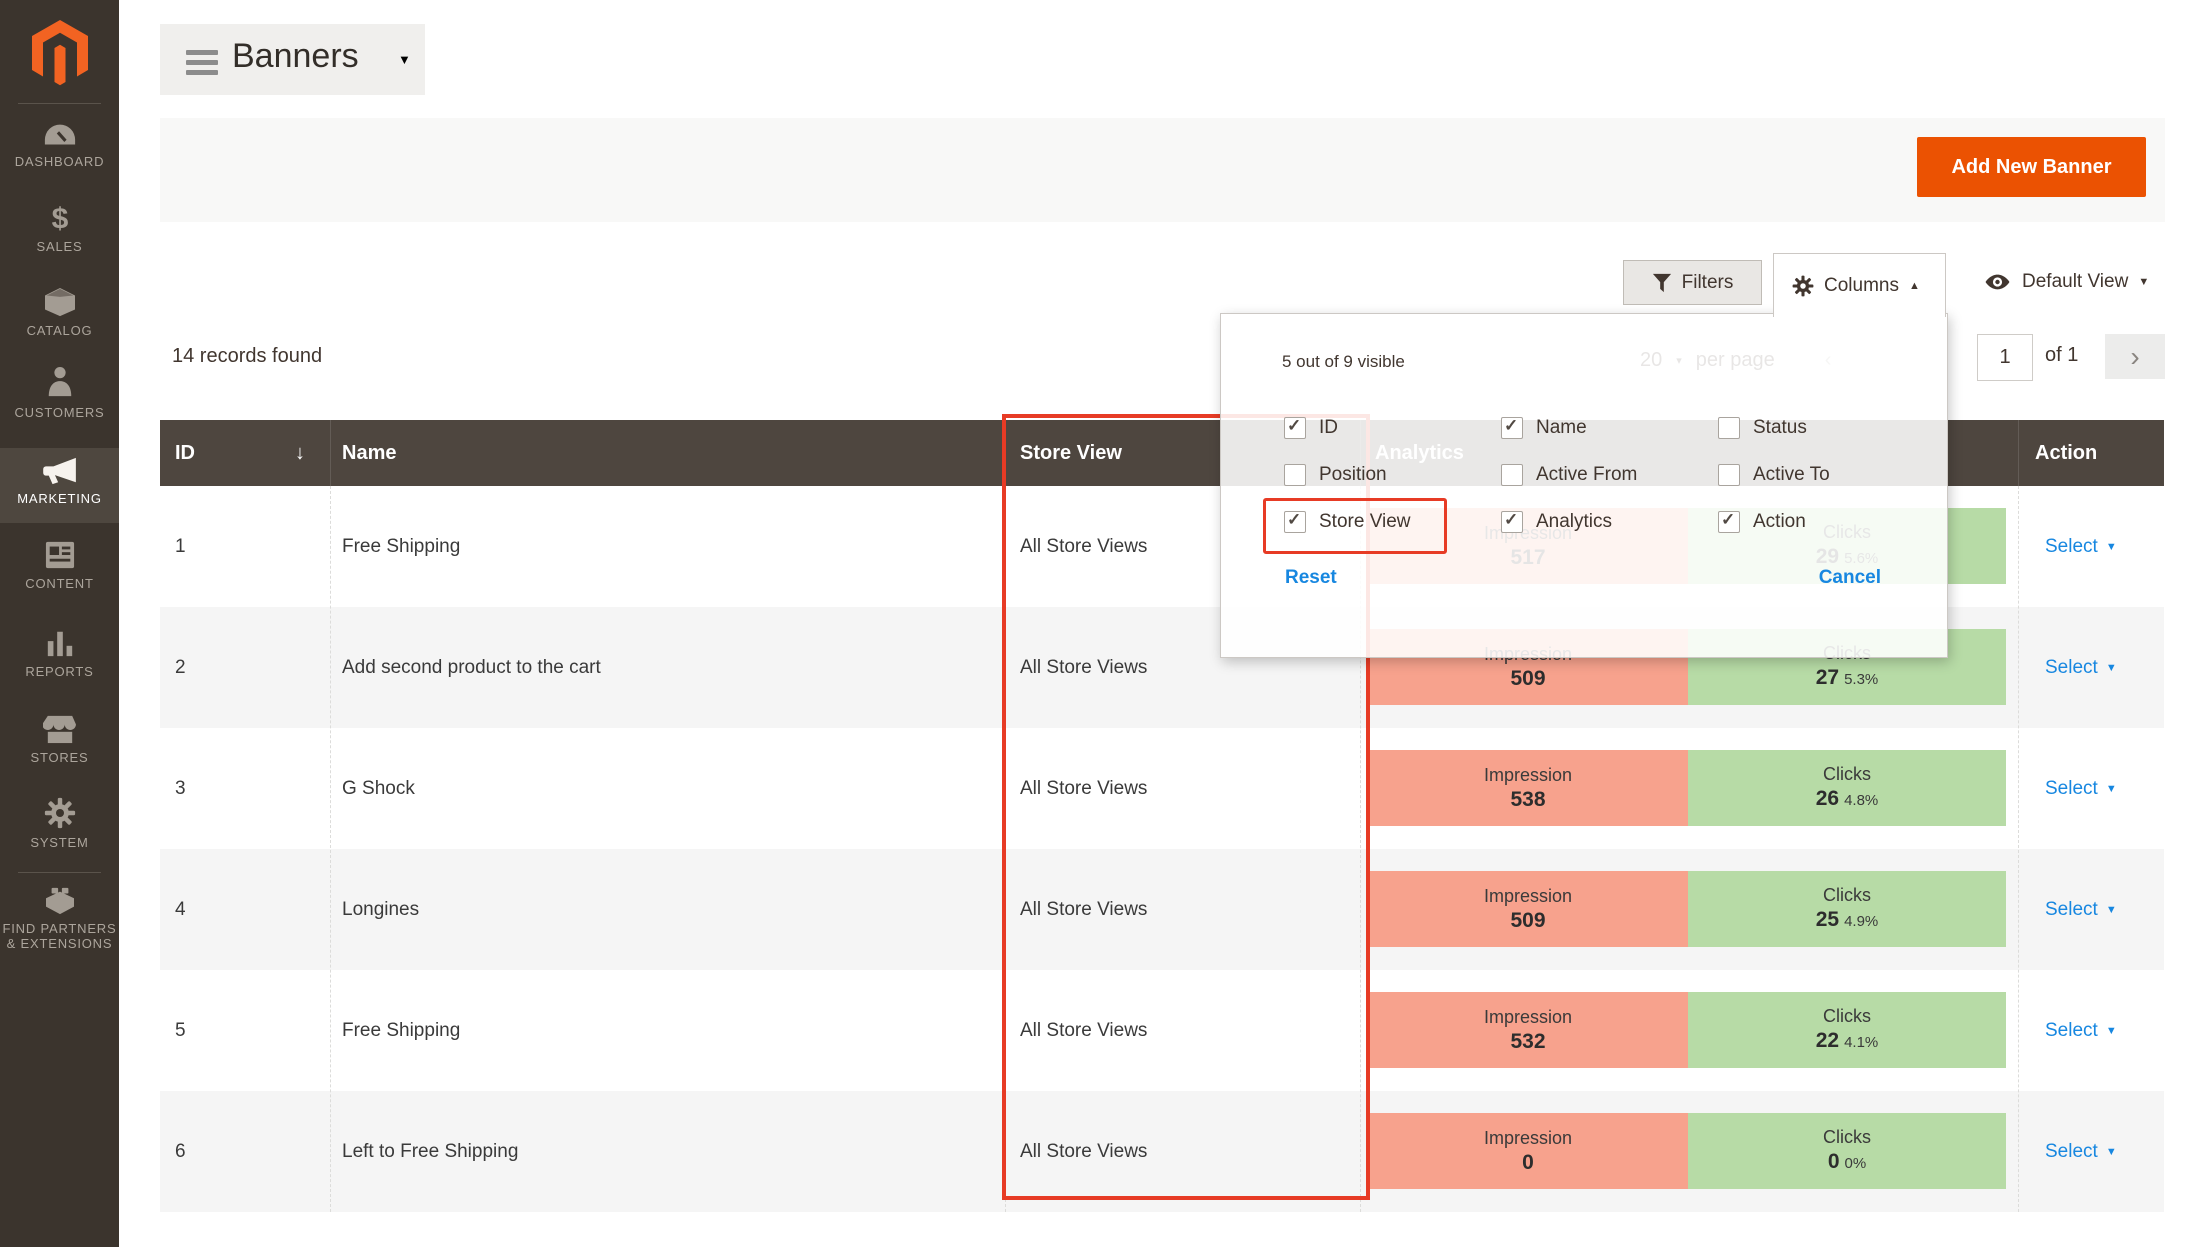 This screenshot has width=2205, height=1247. What do you see at coordinates (59, 729) in the screenshot?
I see `stores-icon` at bounding box center [59, 729].